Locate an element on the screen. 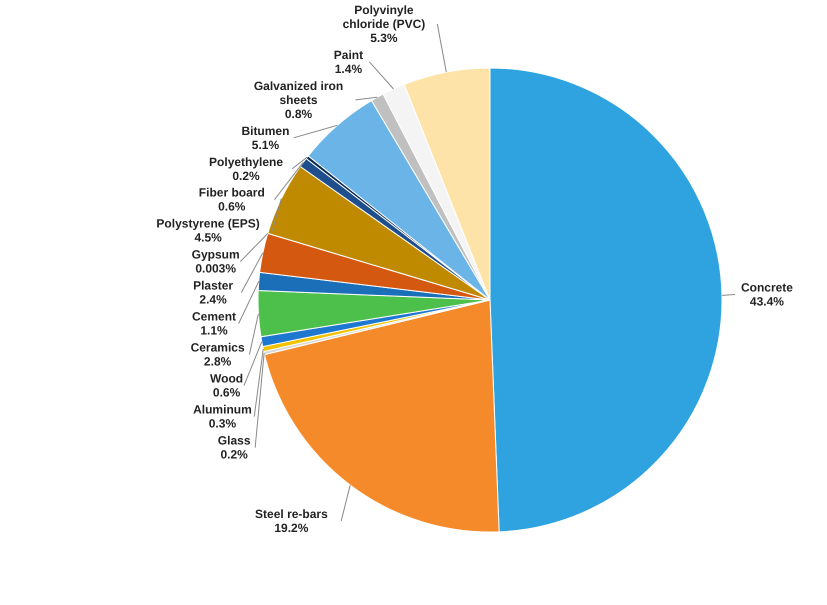 The height and width of the screenshot is (605, 827). slice-label: Polyethylene is located at coordinates (246, 161).